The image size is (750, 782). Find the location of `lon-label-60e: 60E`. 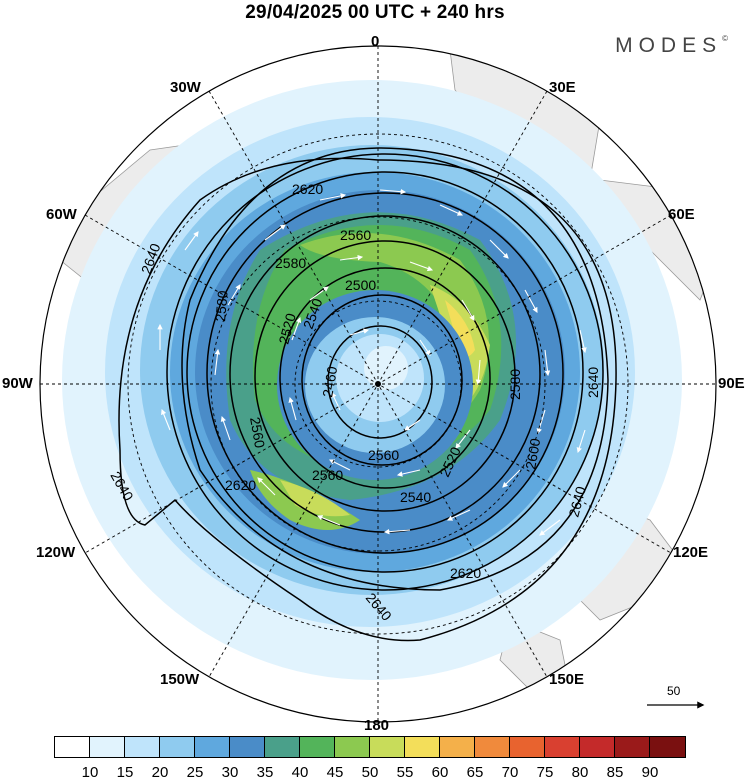

lon-label-60e: 60E is located at coordinates (681, 214).